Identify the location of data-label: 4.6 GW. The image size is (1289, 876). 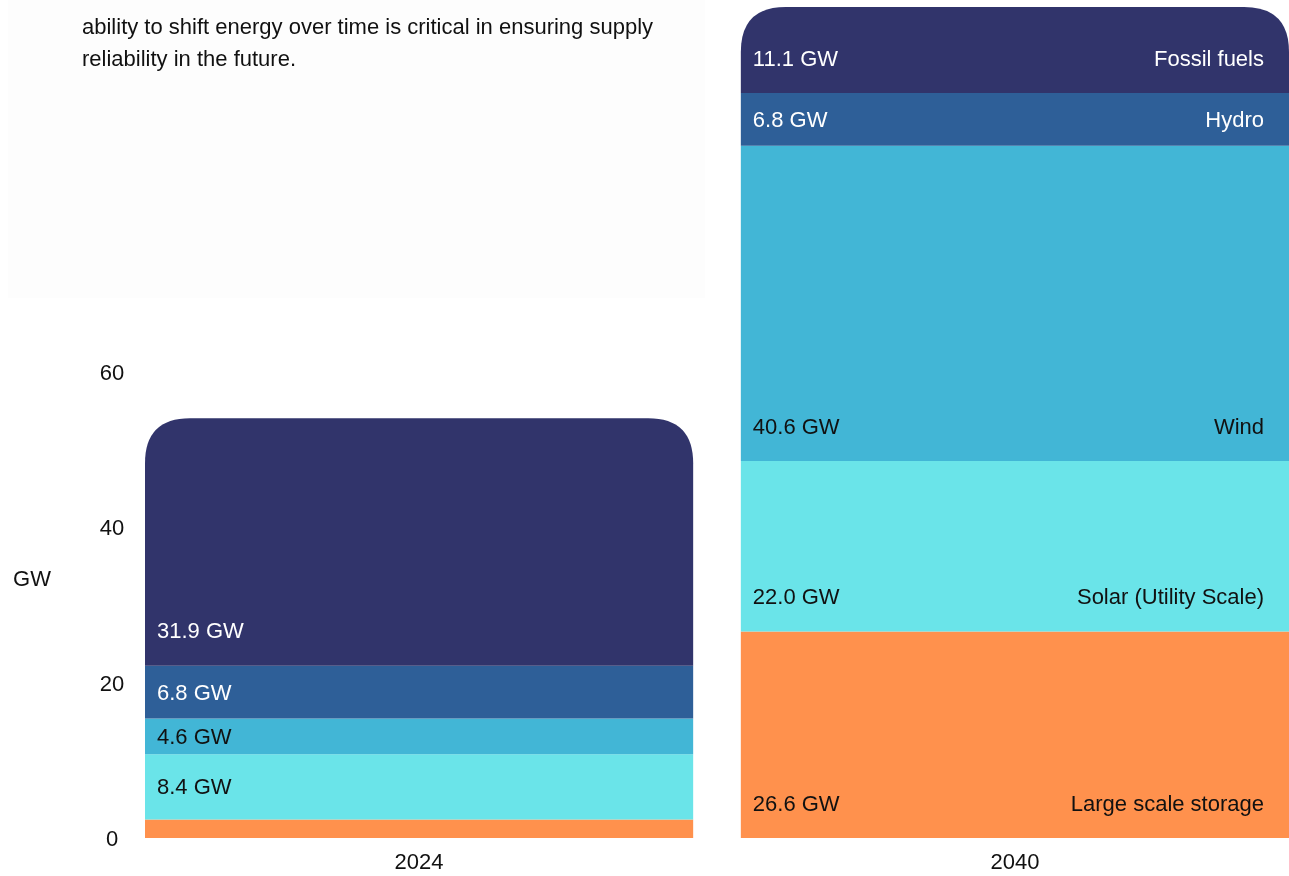
(194, 737).